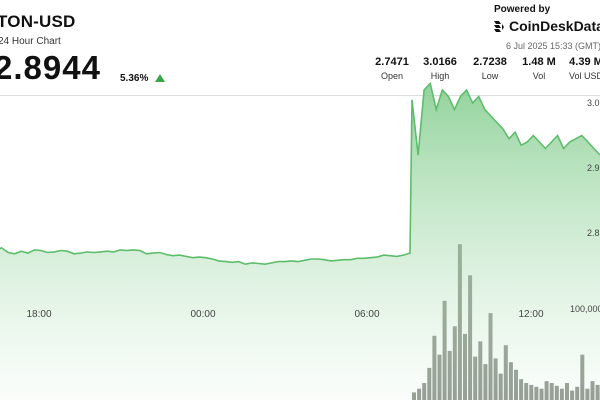 The width and height of the screenshot is (600, 400). What do you see at coordinates (593, 233) in the screenshot?
I see `y-tick-label: 2.8` at bounding box center [593, 233].